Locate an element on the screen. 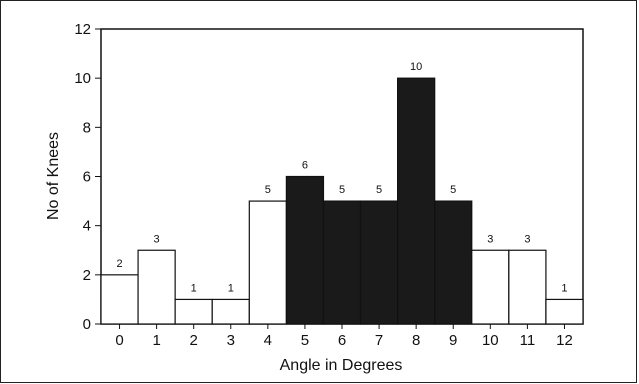 The height and width of the screenshot is (384, 639). x-tick-label-6: 6 is located at coordinates (342, 340).